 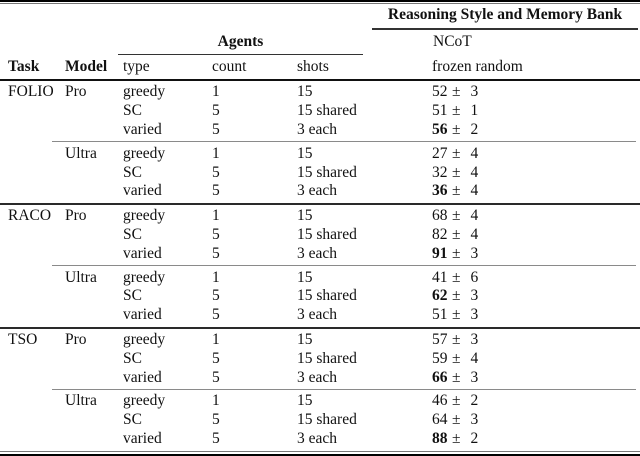 I want to click on table-row: varied 5 3 each 56 ±2, so click(x=320, y=130).